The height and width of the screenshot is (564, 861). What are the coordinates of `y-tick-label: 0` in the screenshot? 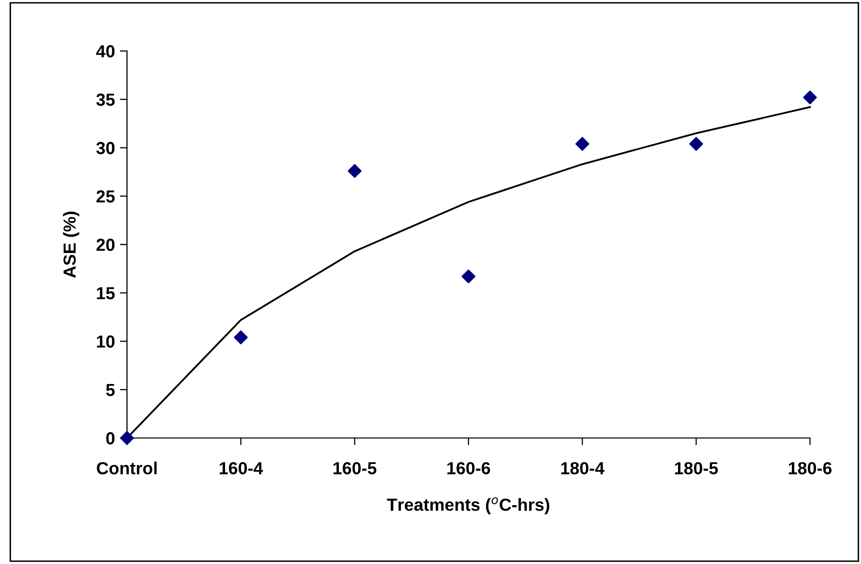 It's located at (110, 438).